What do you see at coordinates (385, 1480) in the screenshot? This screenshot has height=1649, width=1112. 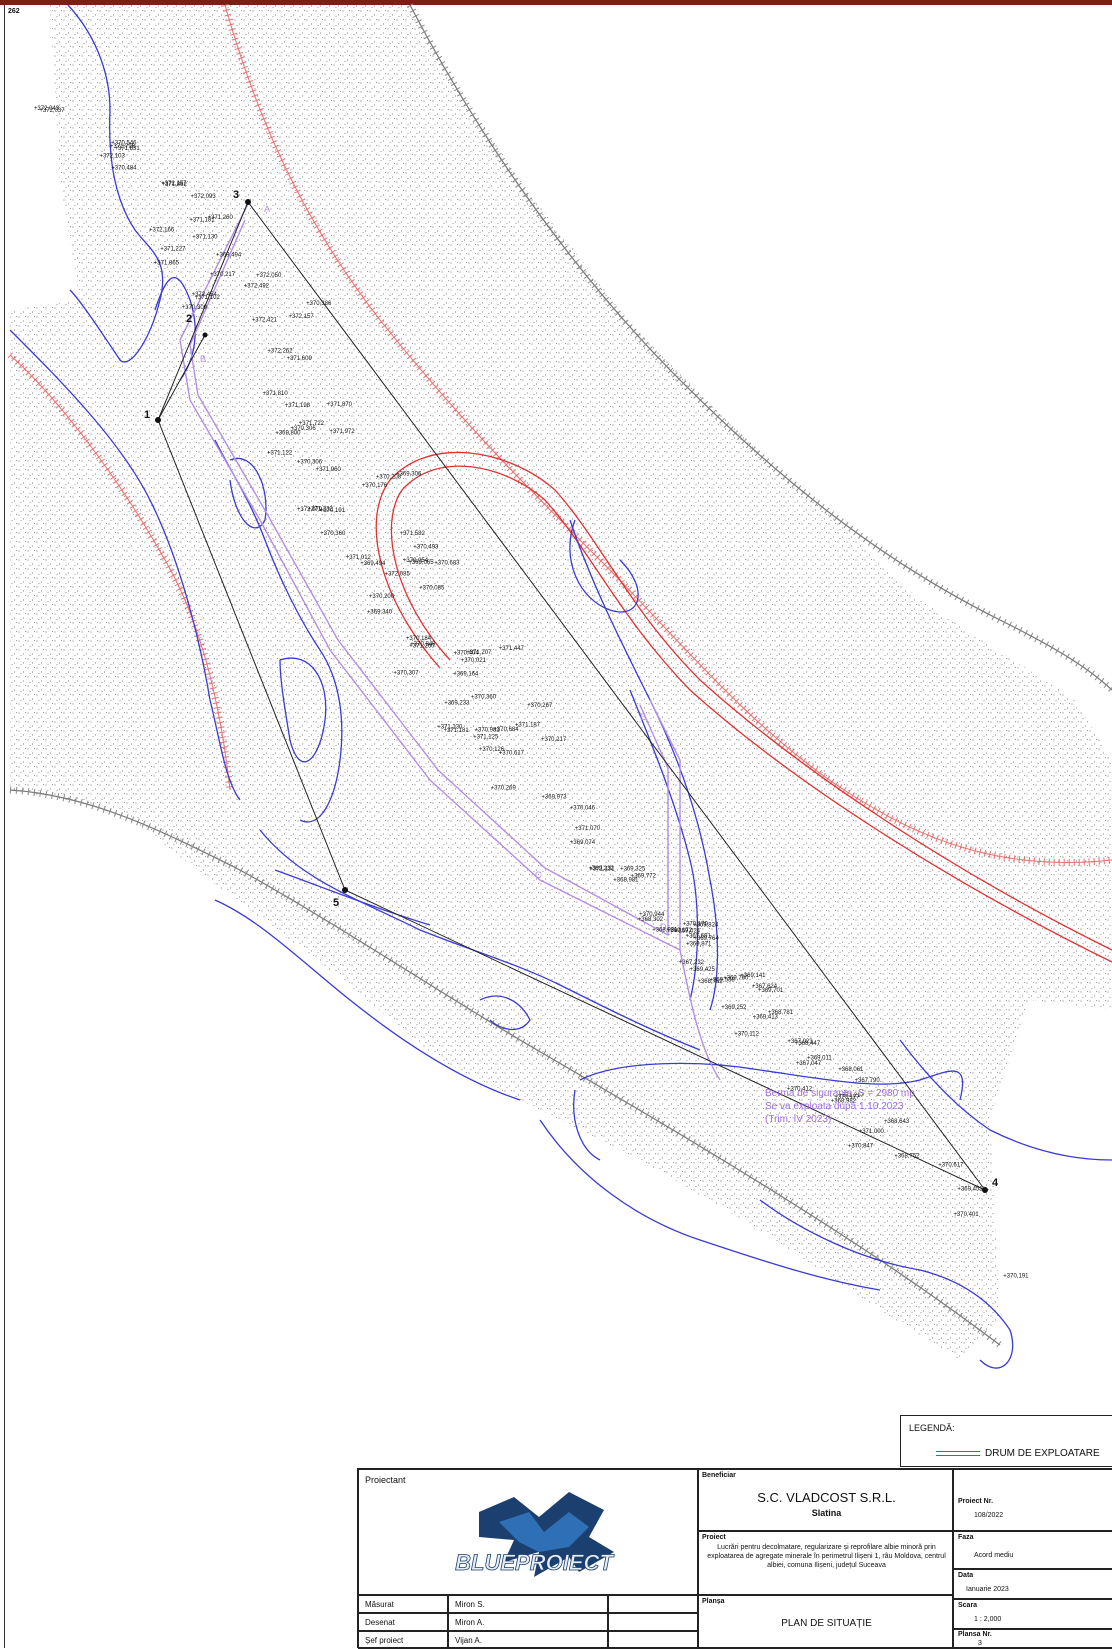 I see `projectant-label: Proiectant` at bounding box center [385, 1480].